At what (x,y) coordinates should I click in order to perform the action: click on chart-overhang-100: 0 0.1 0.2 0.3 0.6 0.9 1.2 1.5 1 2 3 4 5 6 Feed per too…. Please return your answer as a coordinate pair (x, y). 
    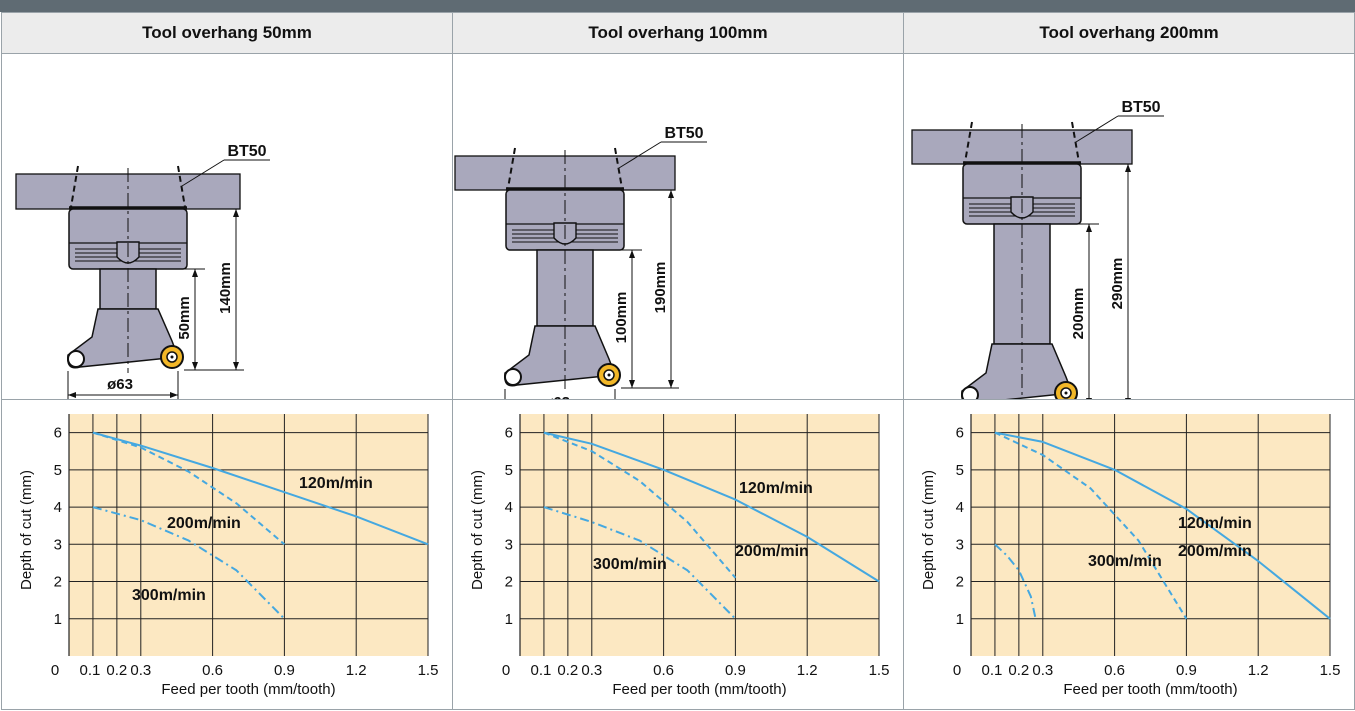
    Looking at the image, I should click on (679, 556).